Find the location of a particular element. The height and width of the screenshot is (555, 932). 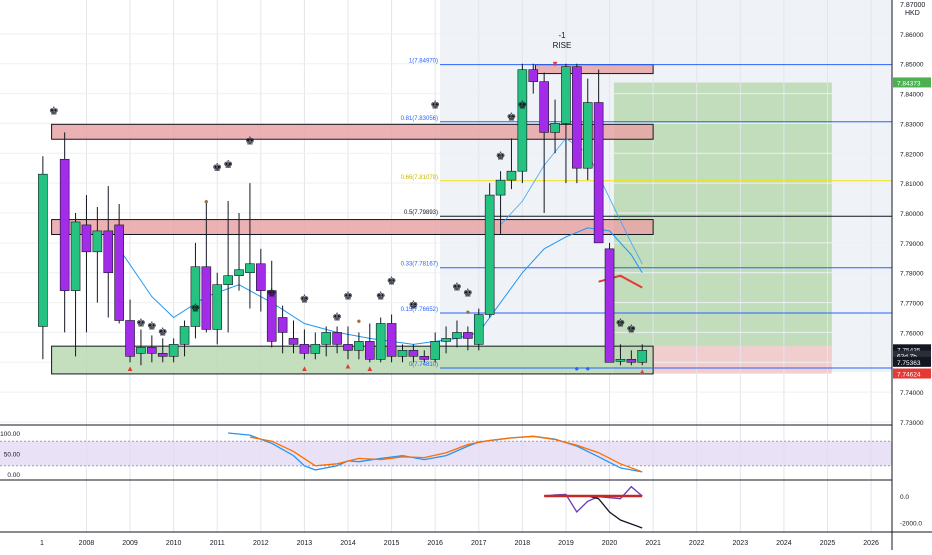

price-tag is located at coordinates (912, 373).